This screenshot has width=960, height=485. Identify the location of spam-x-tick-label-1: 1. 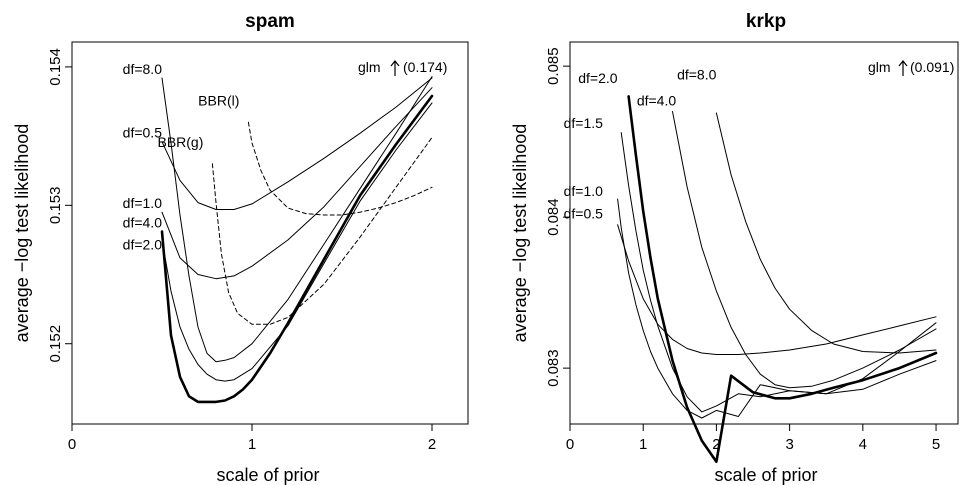
(252, 444).